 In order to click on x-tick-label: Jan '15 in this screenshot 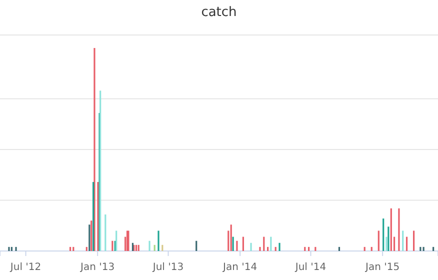, I will do `click(382, 267)`.